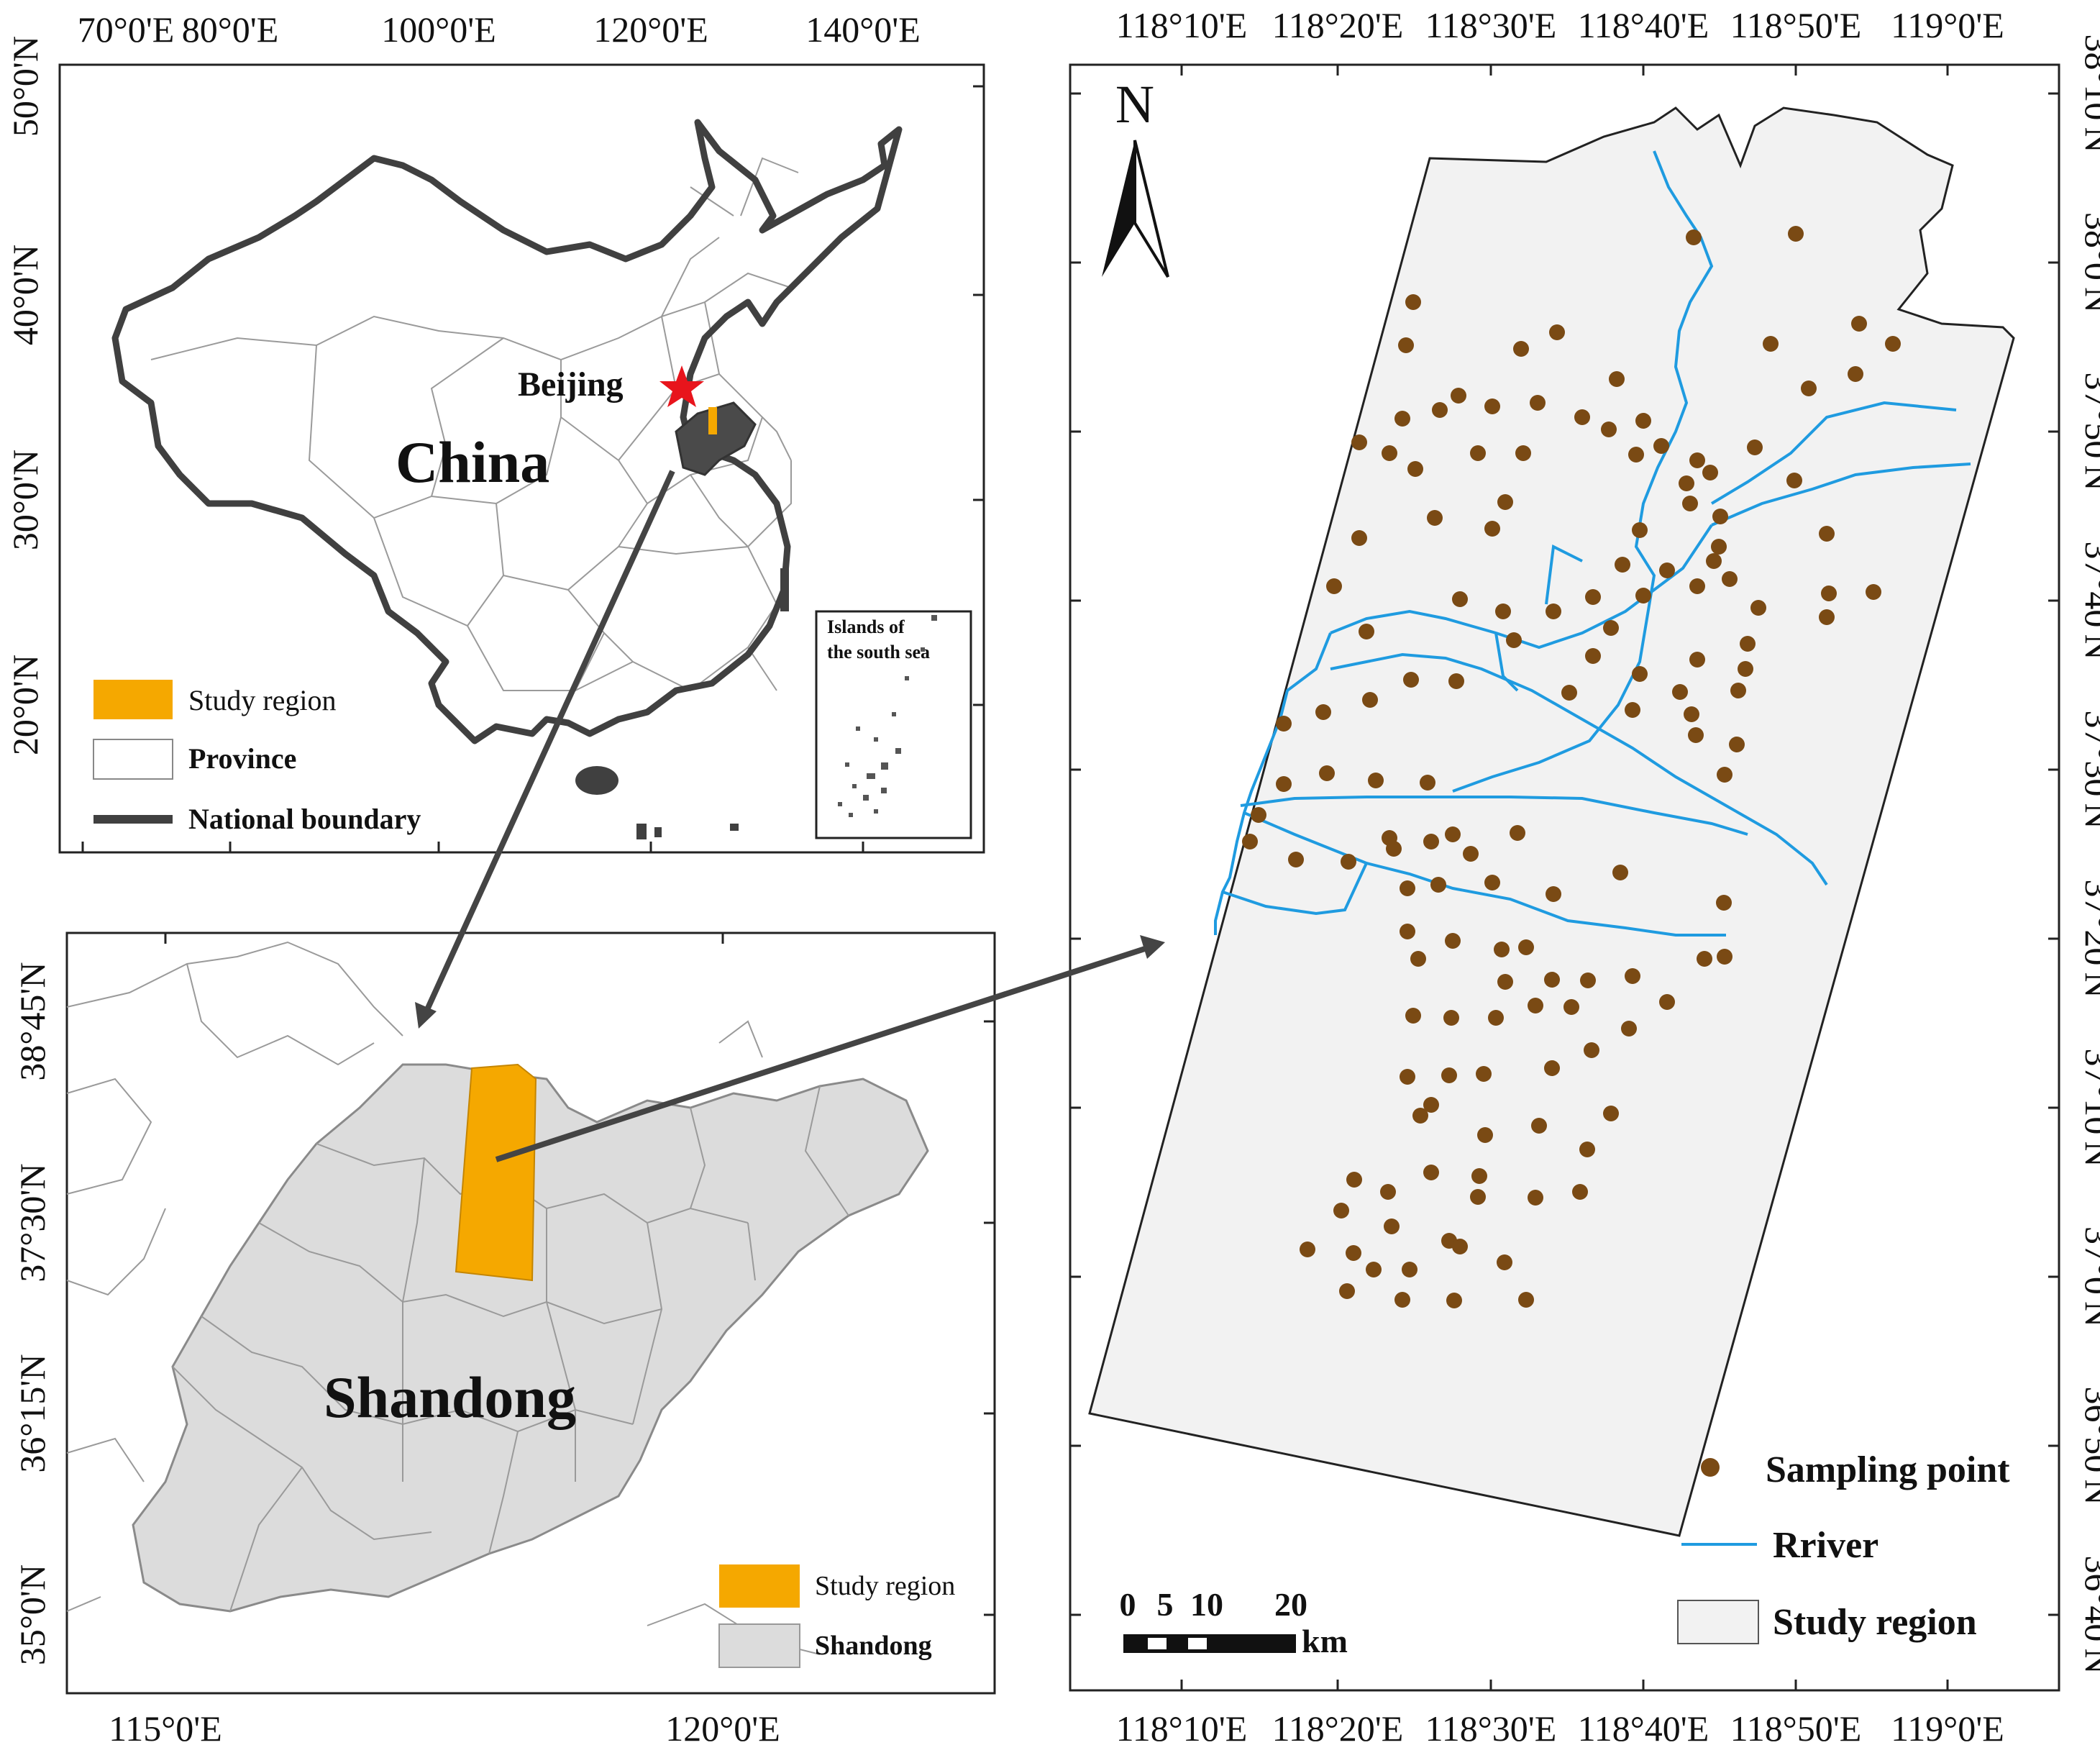  I want to click on legend-label-study-region: Study region, so click(1875, 1622).